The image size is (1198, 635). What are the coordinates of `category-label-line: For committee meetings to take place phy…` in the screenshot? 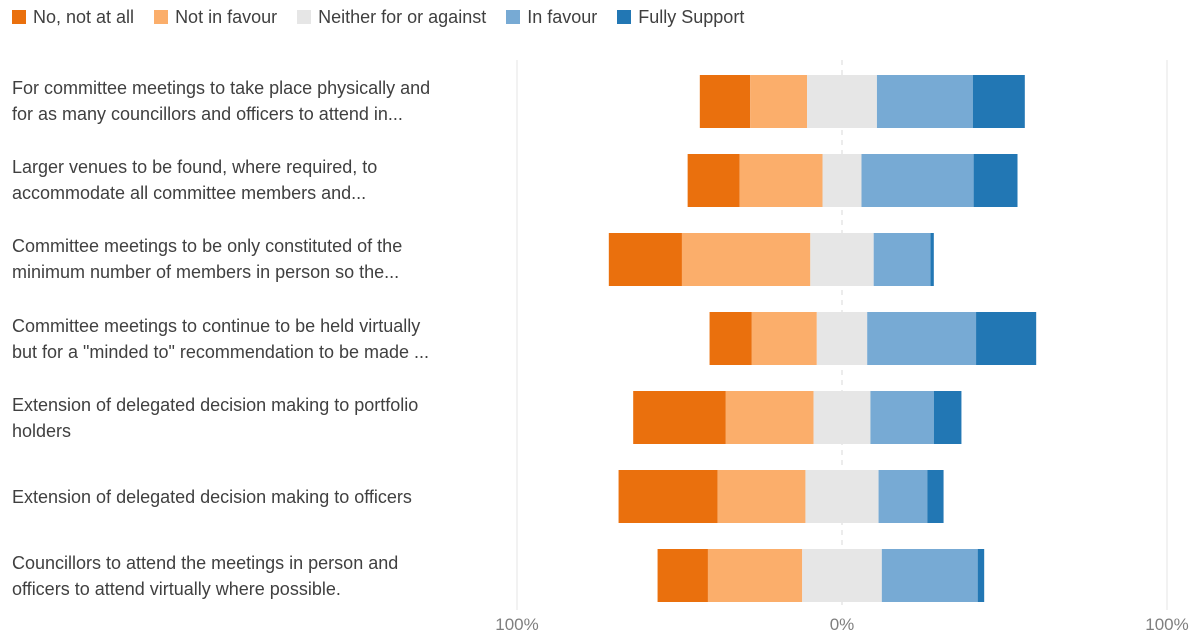 It's located at (221, 88).